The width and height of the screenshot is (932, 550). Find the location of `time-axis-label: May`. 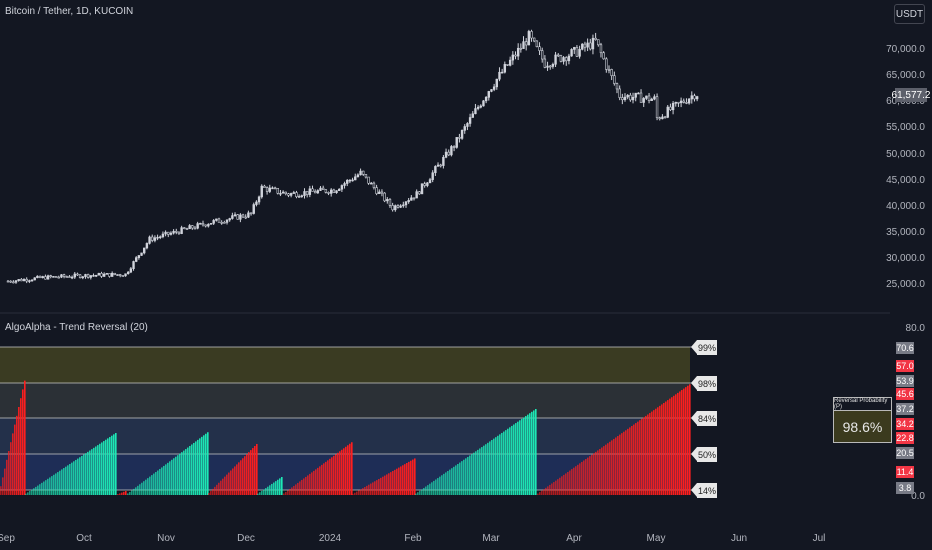

time-axis-label: May is located at coordinates (656, 538).